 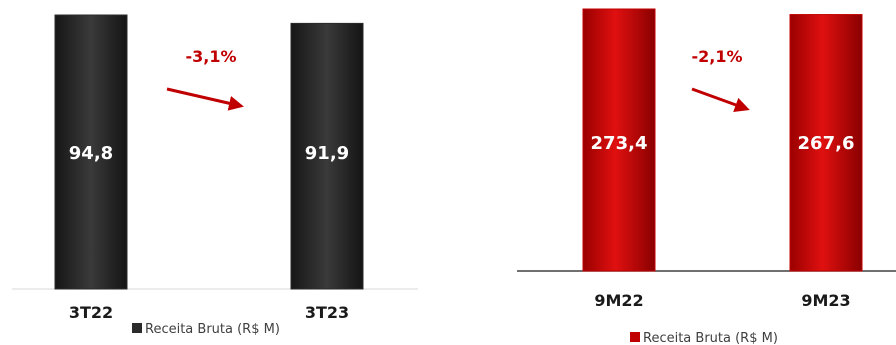 I want to click on bar-9m23, so click(x=826, y=143).